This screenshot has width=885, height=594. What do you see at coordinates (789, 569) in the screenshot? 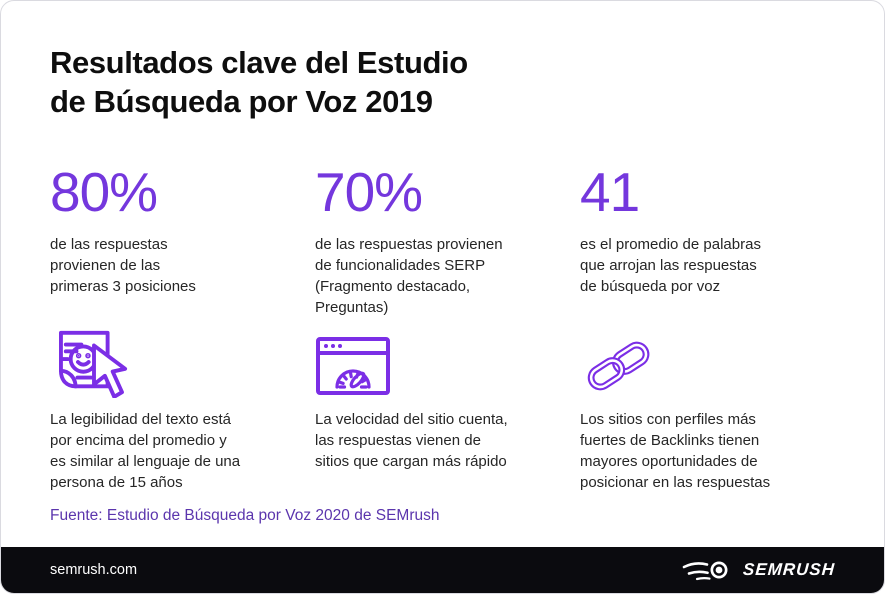
I see `semrush-wordmark: SEMRUSH` at bounding box center [789, 569].